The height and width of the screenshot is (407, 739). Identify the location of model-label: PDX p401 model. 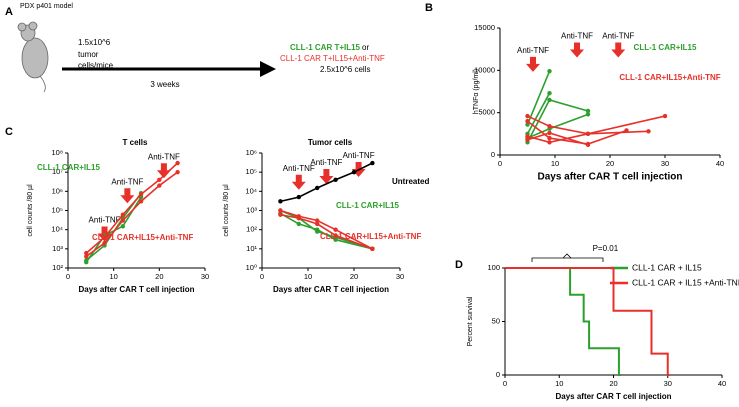
(46, 6).